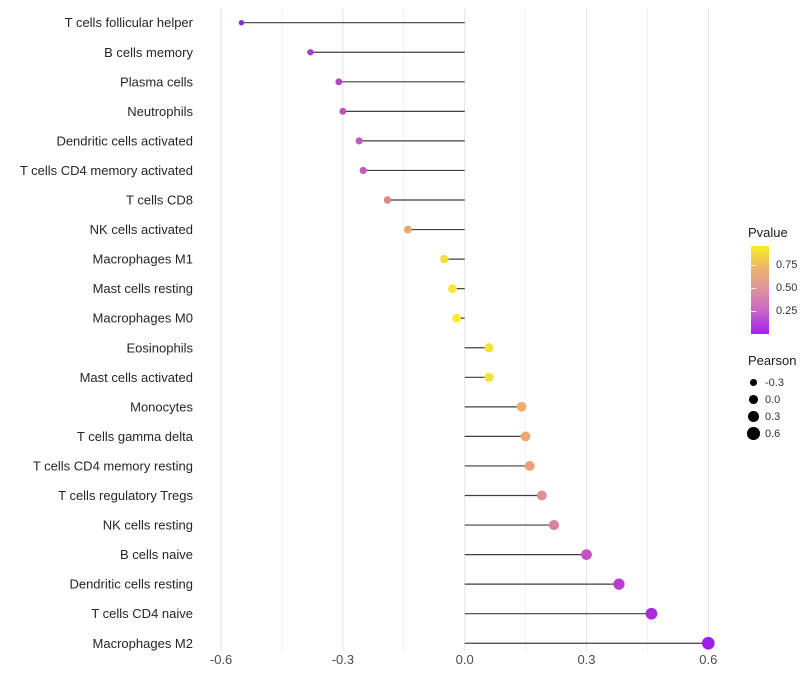 Image resolution: width=800 pixels, height=700 pixels. Describe the element at coordinates (277, 229) in the screenshot. I see `chart-row: NK cells activated` at that location.